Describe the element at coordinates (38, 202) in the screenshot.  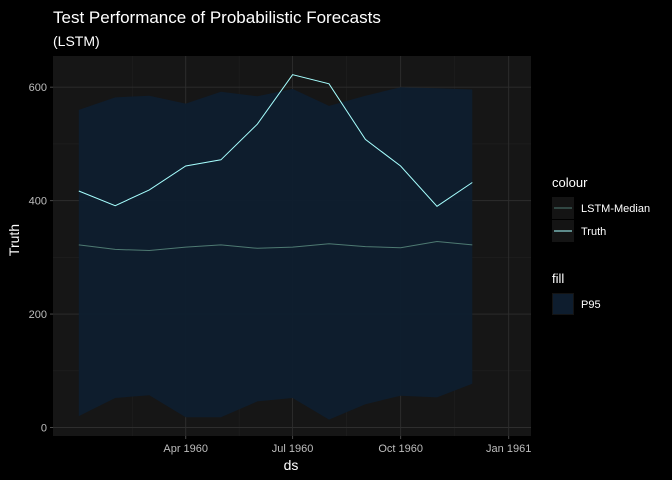
I see `y-tick-label: 400` at that location.